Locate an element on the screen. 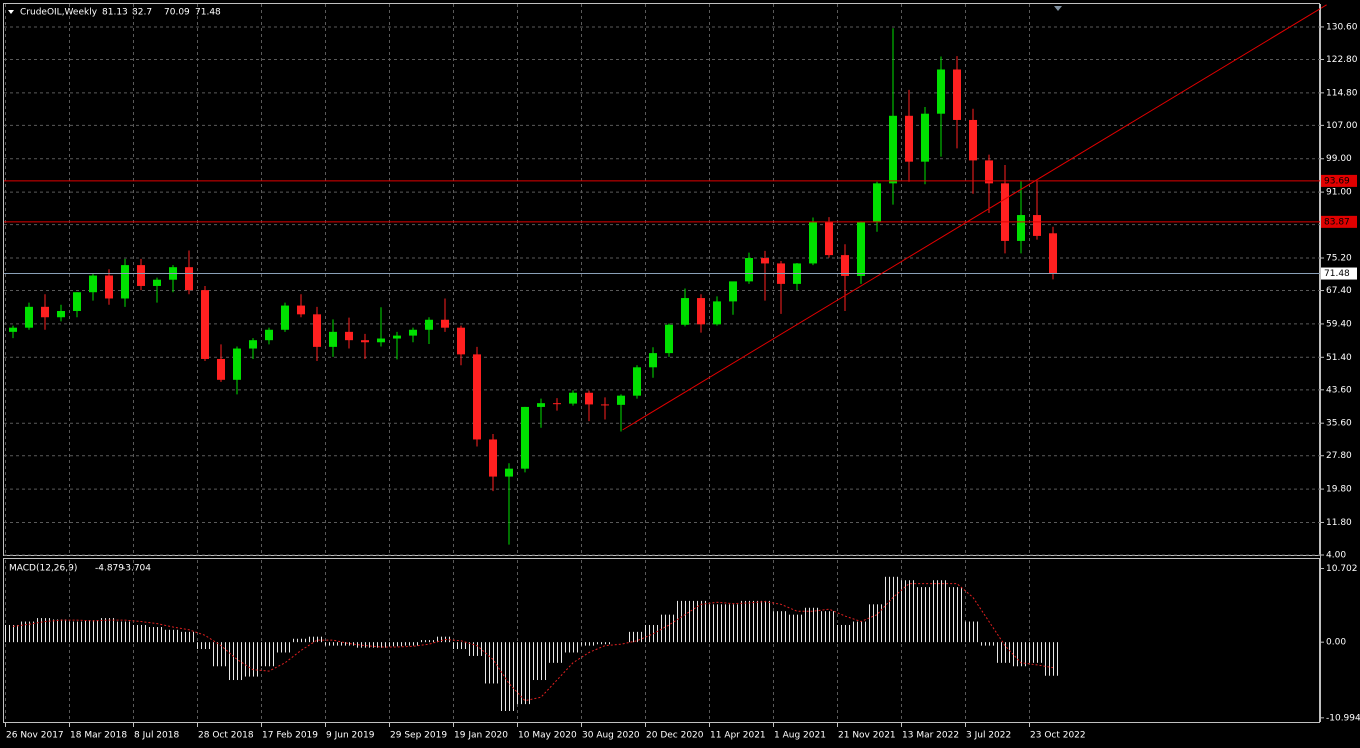  y-tick-label: 35.60 is located at coordinates (1339, 424).